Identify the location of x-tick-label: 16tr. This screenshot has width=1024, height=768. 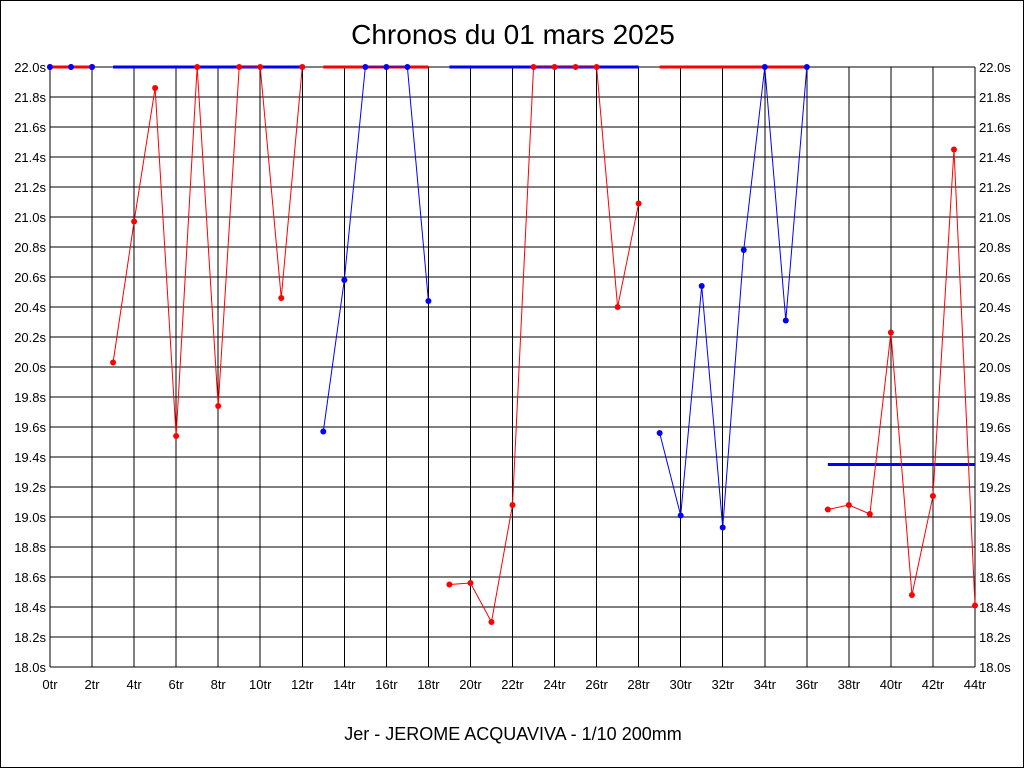
(386, 684).